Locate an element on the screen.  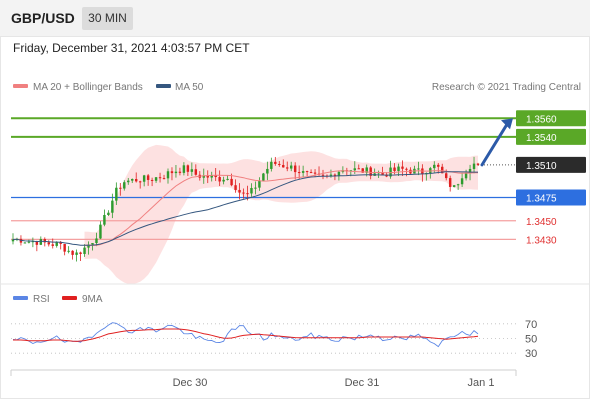
level-label-support-5: 1.3430 is located at coordinates (541, 240).